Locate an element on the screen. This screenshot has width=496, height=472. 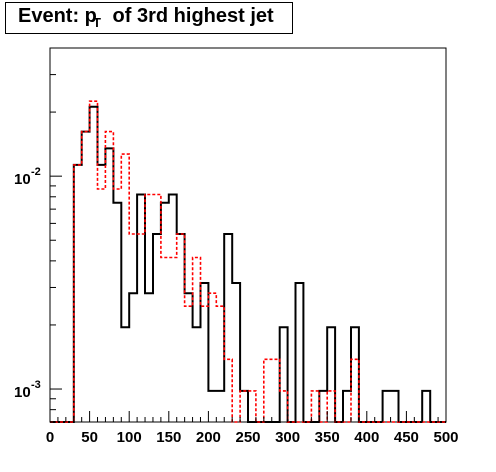
x-tick-label: 200 is located at coordinates (208, 437).